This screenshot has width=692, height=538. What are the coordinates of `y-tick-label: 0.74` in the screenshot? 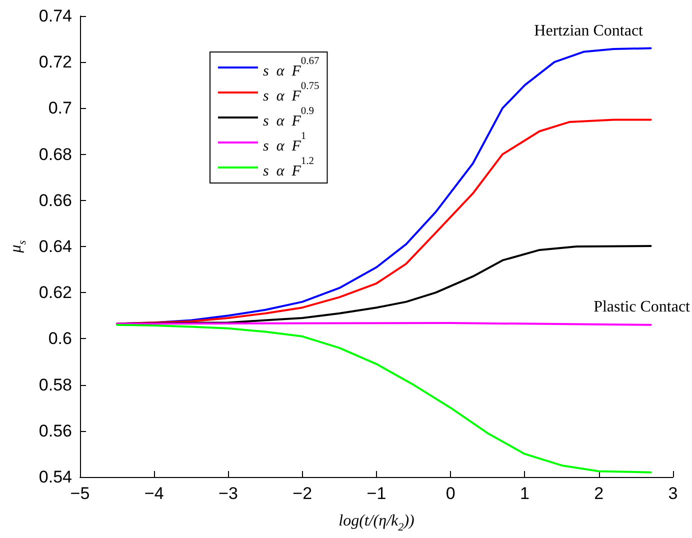 It's located at (55, 16).